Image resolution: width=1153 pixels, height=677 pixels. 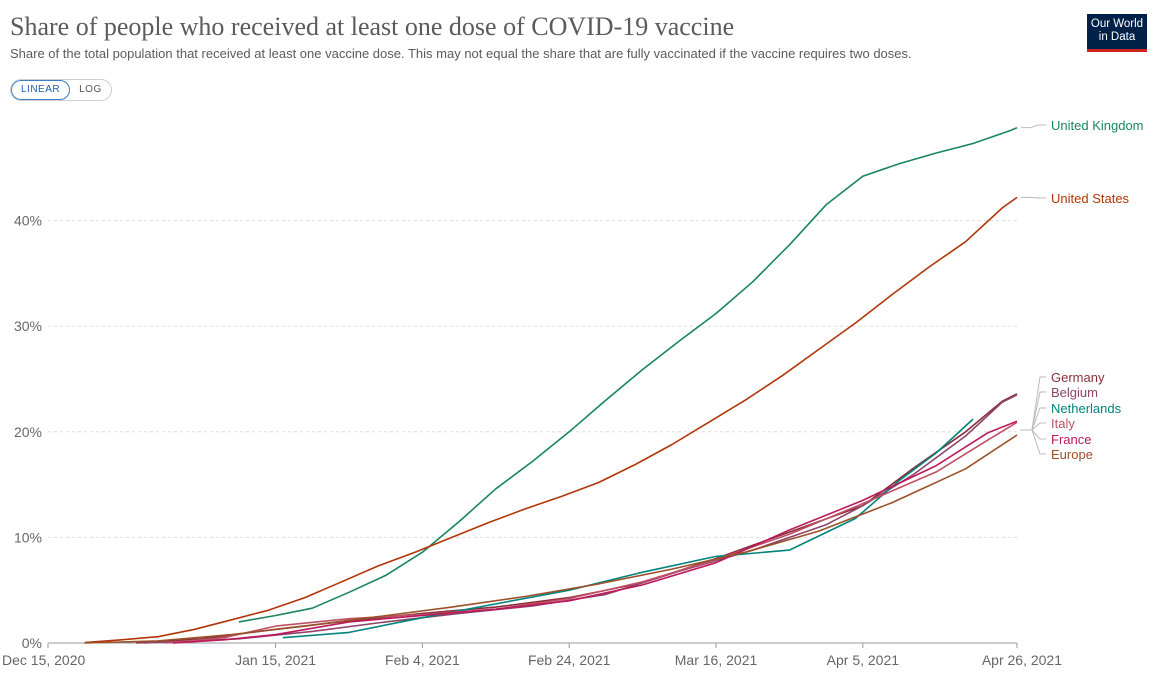 What do you see at coordinates (41, 90) in the screenshot?
I see `linear-scale-button: LINEAR` at bounding box center [41, 90].